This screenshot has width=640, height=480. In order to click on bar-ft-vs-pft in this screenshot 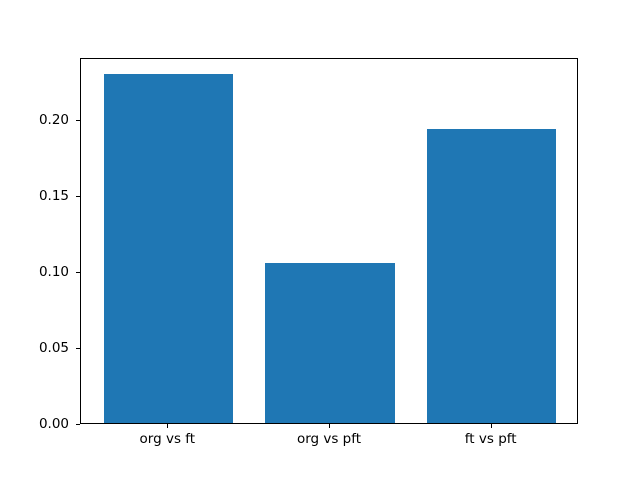, I will do `click(492, 276)`.